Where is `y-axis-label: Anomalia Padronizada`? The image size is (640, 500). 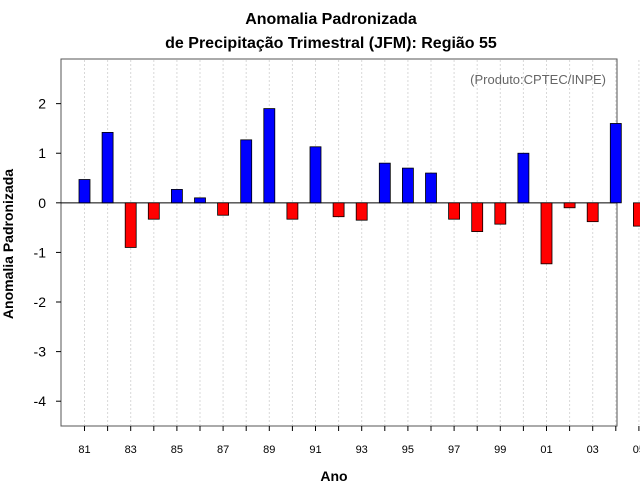
y-axis-label: Anomalia Padronizada is located at coordinates (8, 244).